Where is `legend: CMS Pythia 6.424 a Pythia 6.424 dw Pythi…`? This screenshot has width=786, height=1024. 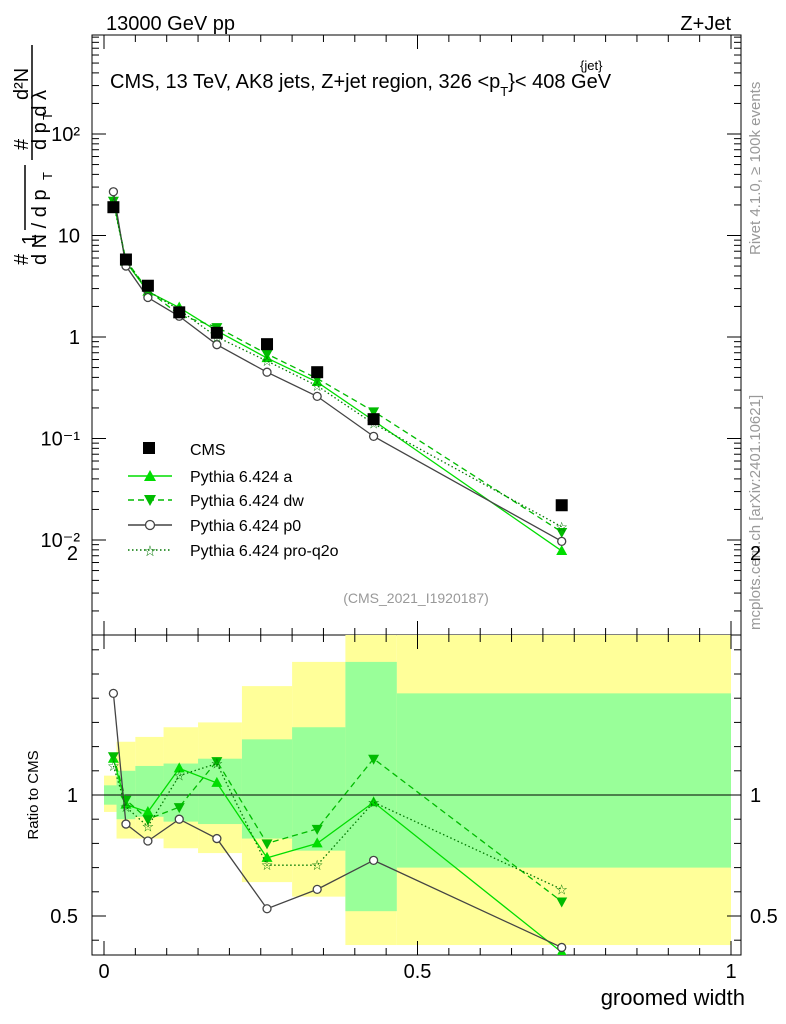
legend: CMS Pythia 6.424 a Pythia 6.424 dw Pythi… is located at coordinates (233, 501).